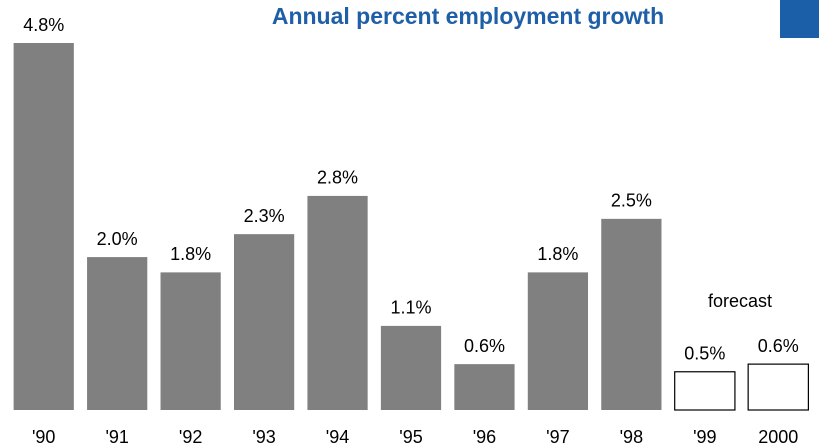 This screenshot has width=819, height=448. Describe the element at coordinates (704, 354) in the screenshot. I see `data-label: 0.5%` at that location.